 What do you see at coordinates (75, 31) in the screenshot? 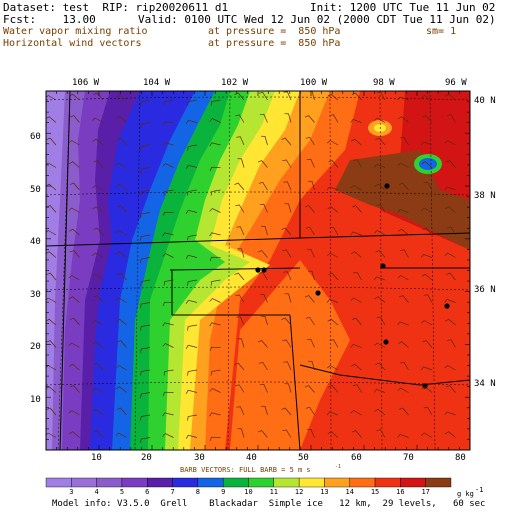
I see `field1-label: Water vapor mixing ratio` at bounding box center [75, 31].